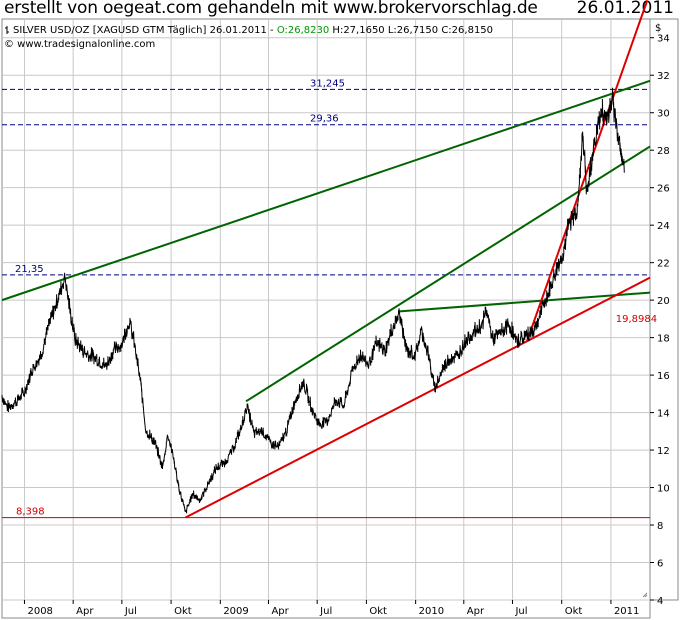  Describe the element at coordinates (660, 320) in the screenshot. I see `y-axis-ticks: 4 6 8 10 12 14 16 18 20 22 24 26 28 30 32 34` at that location.